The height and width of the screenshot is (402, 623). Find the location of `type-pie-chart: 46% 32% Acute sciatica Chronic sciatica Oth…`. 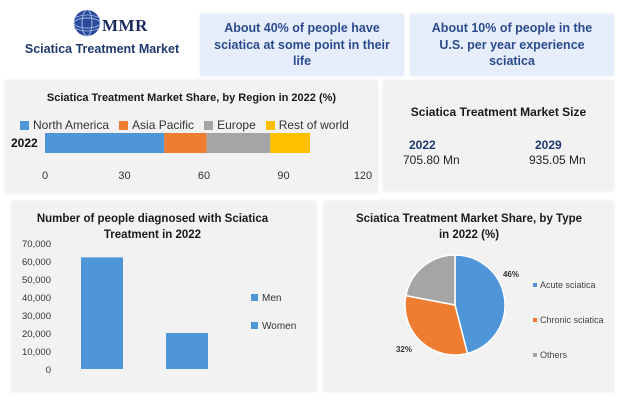

type-pie-chart: 46% 32% Acute sciatica Chronic sciatica Oth… is located at coordinates (500, 307).